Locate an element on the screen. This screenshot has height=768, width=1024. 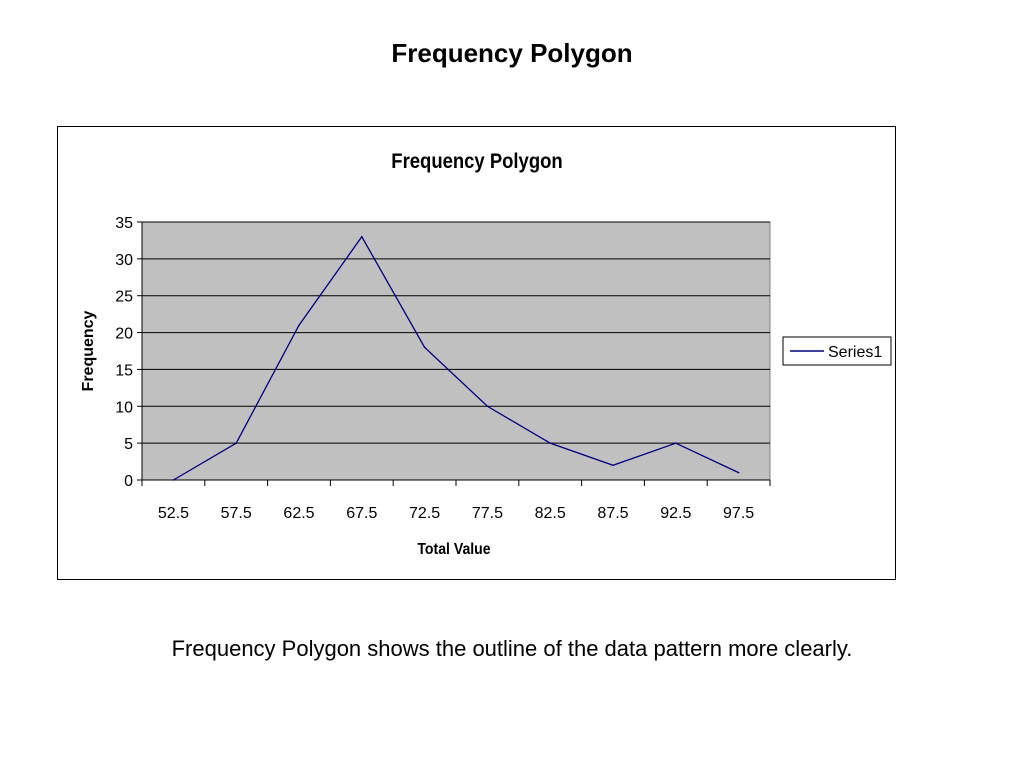
y-tick-label: 15 is located at coordinates (124, 370).